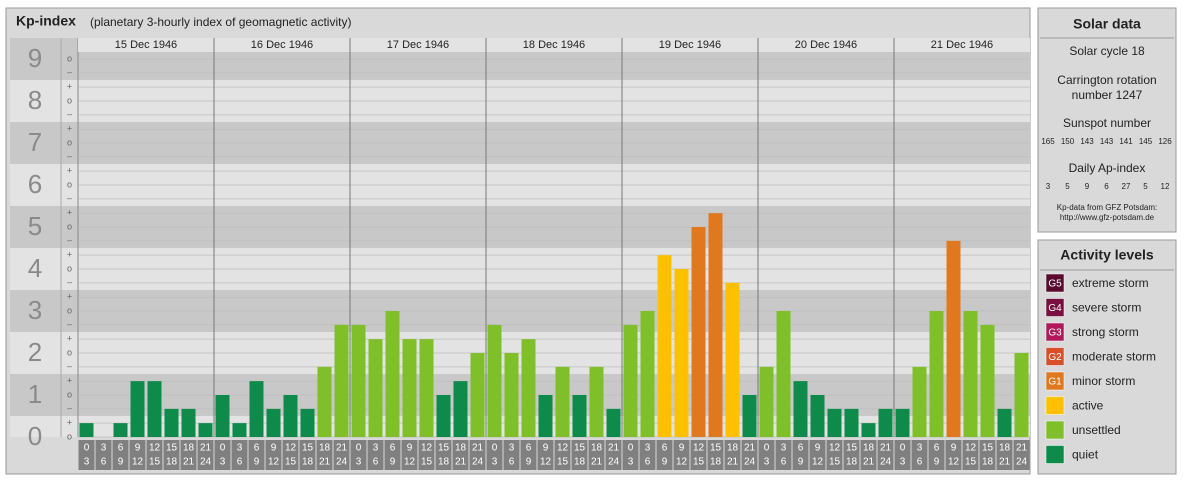 The width and height of the screenshot is (1184, 480). Describe the element at coordinates (1114, 357) in the screenshot. I see `legend-label: moderate storm` at that location.